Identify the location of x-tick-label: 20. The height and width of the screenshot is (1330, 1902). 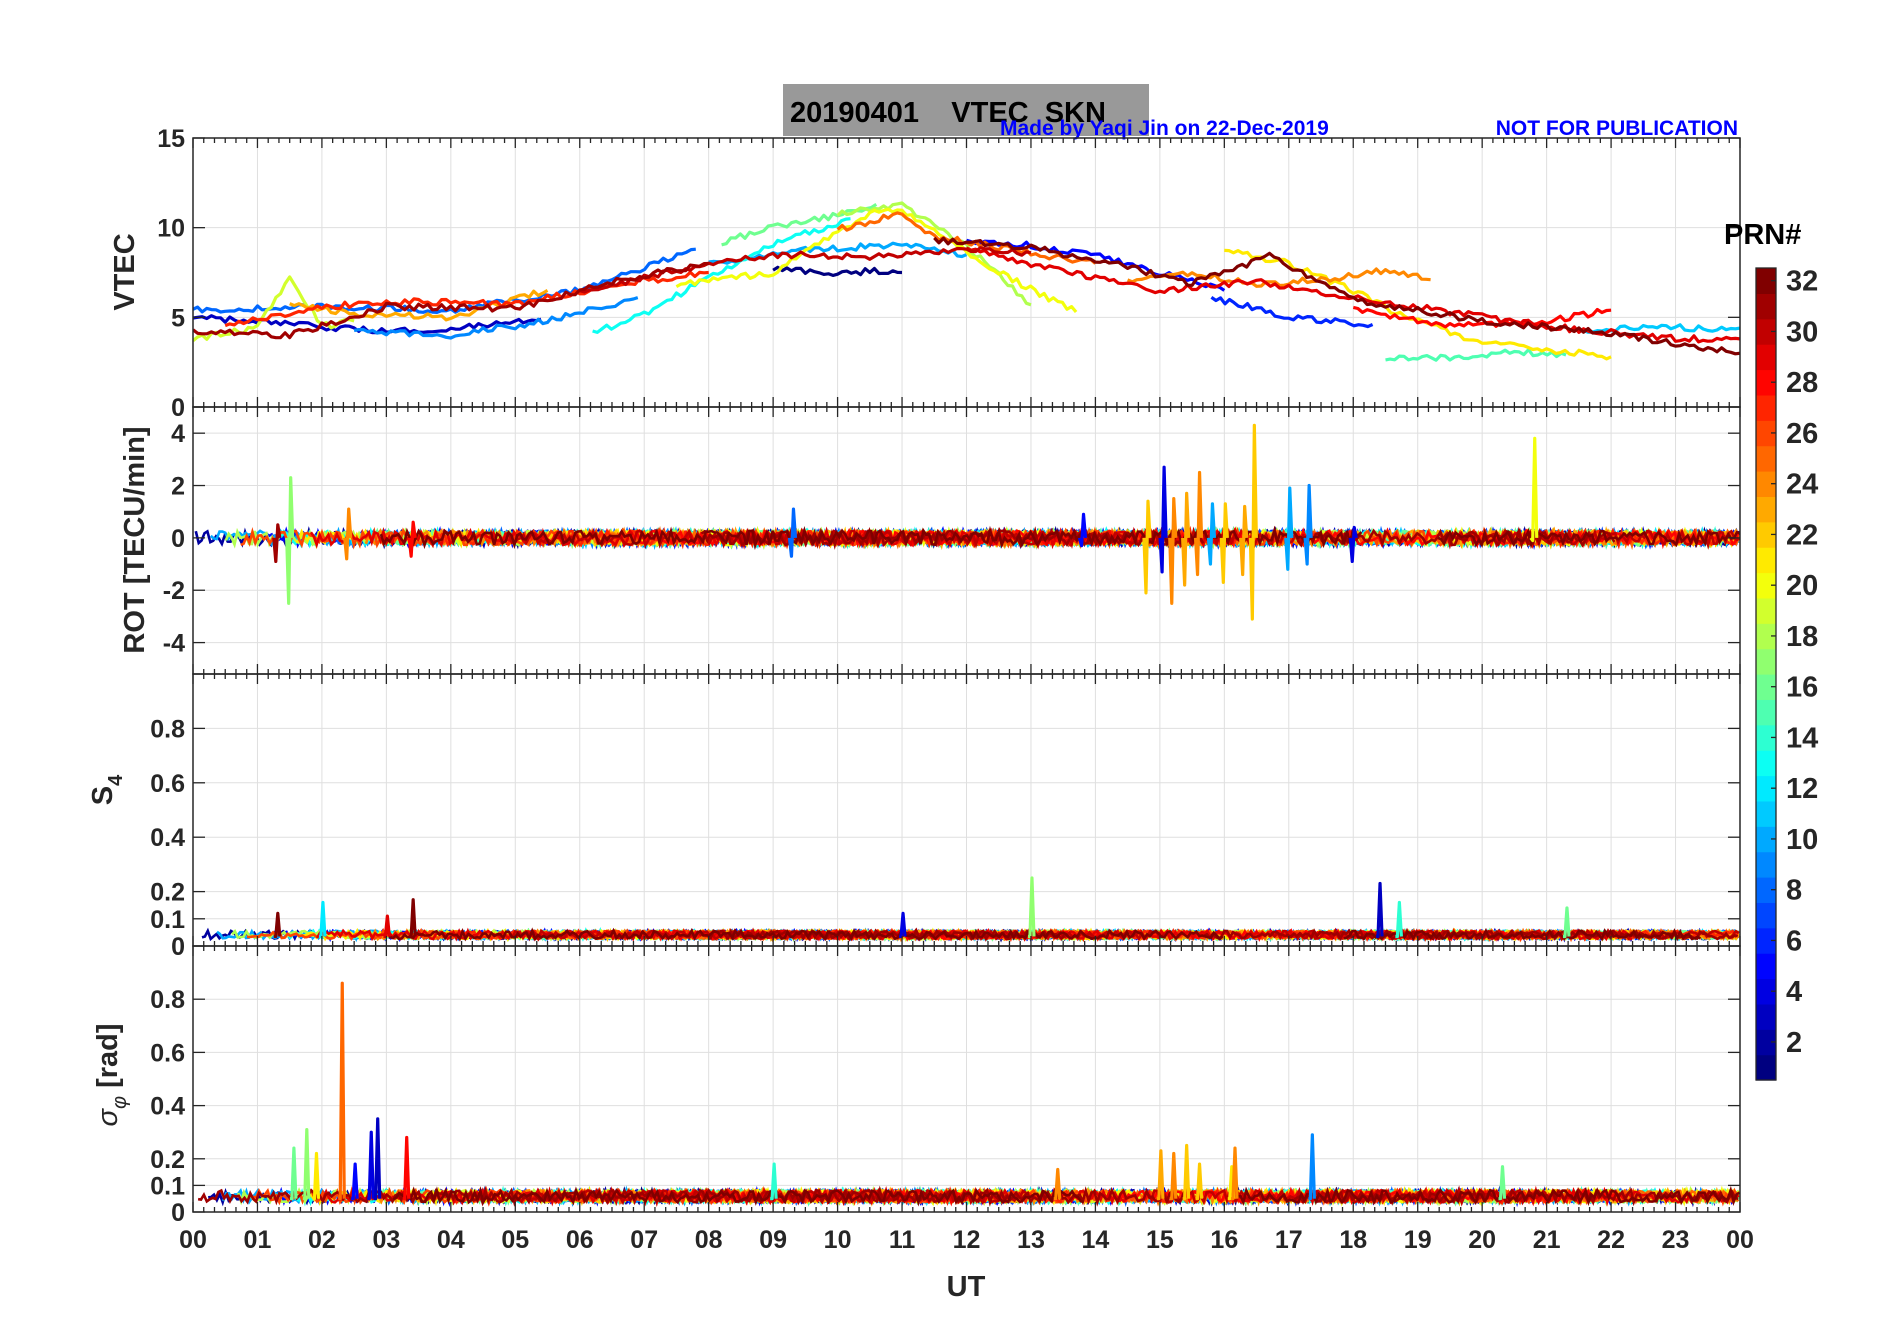
(1482, 1240).